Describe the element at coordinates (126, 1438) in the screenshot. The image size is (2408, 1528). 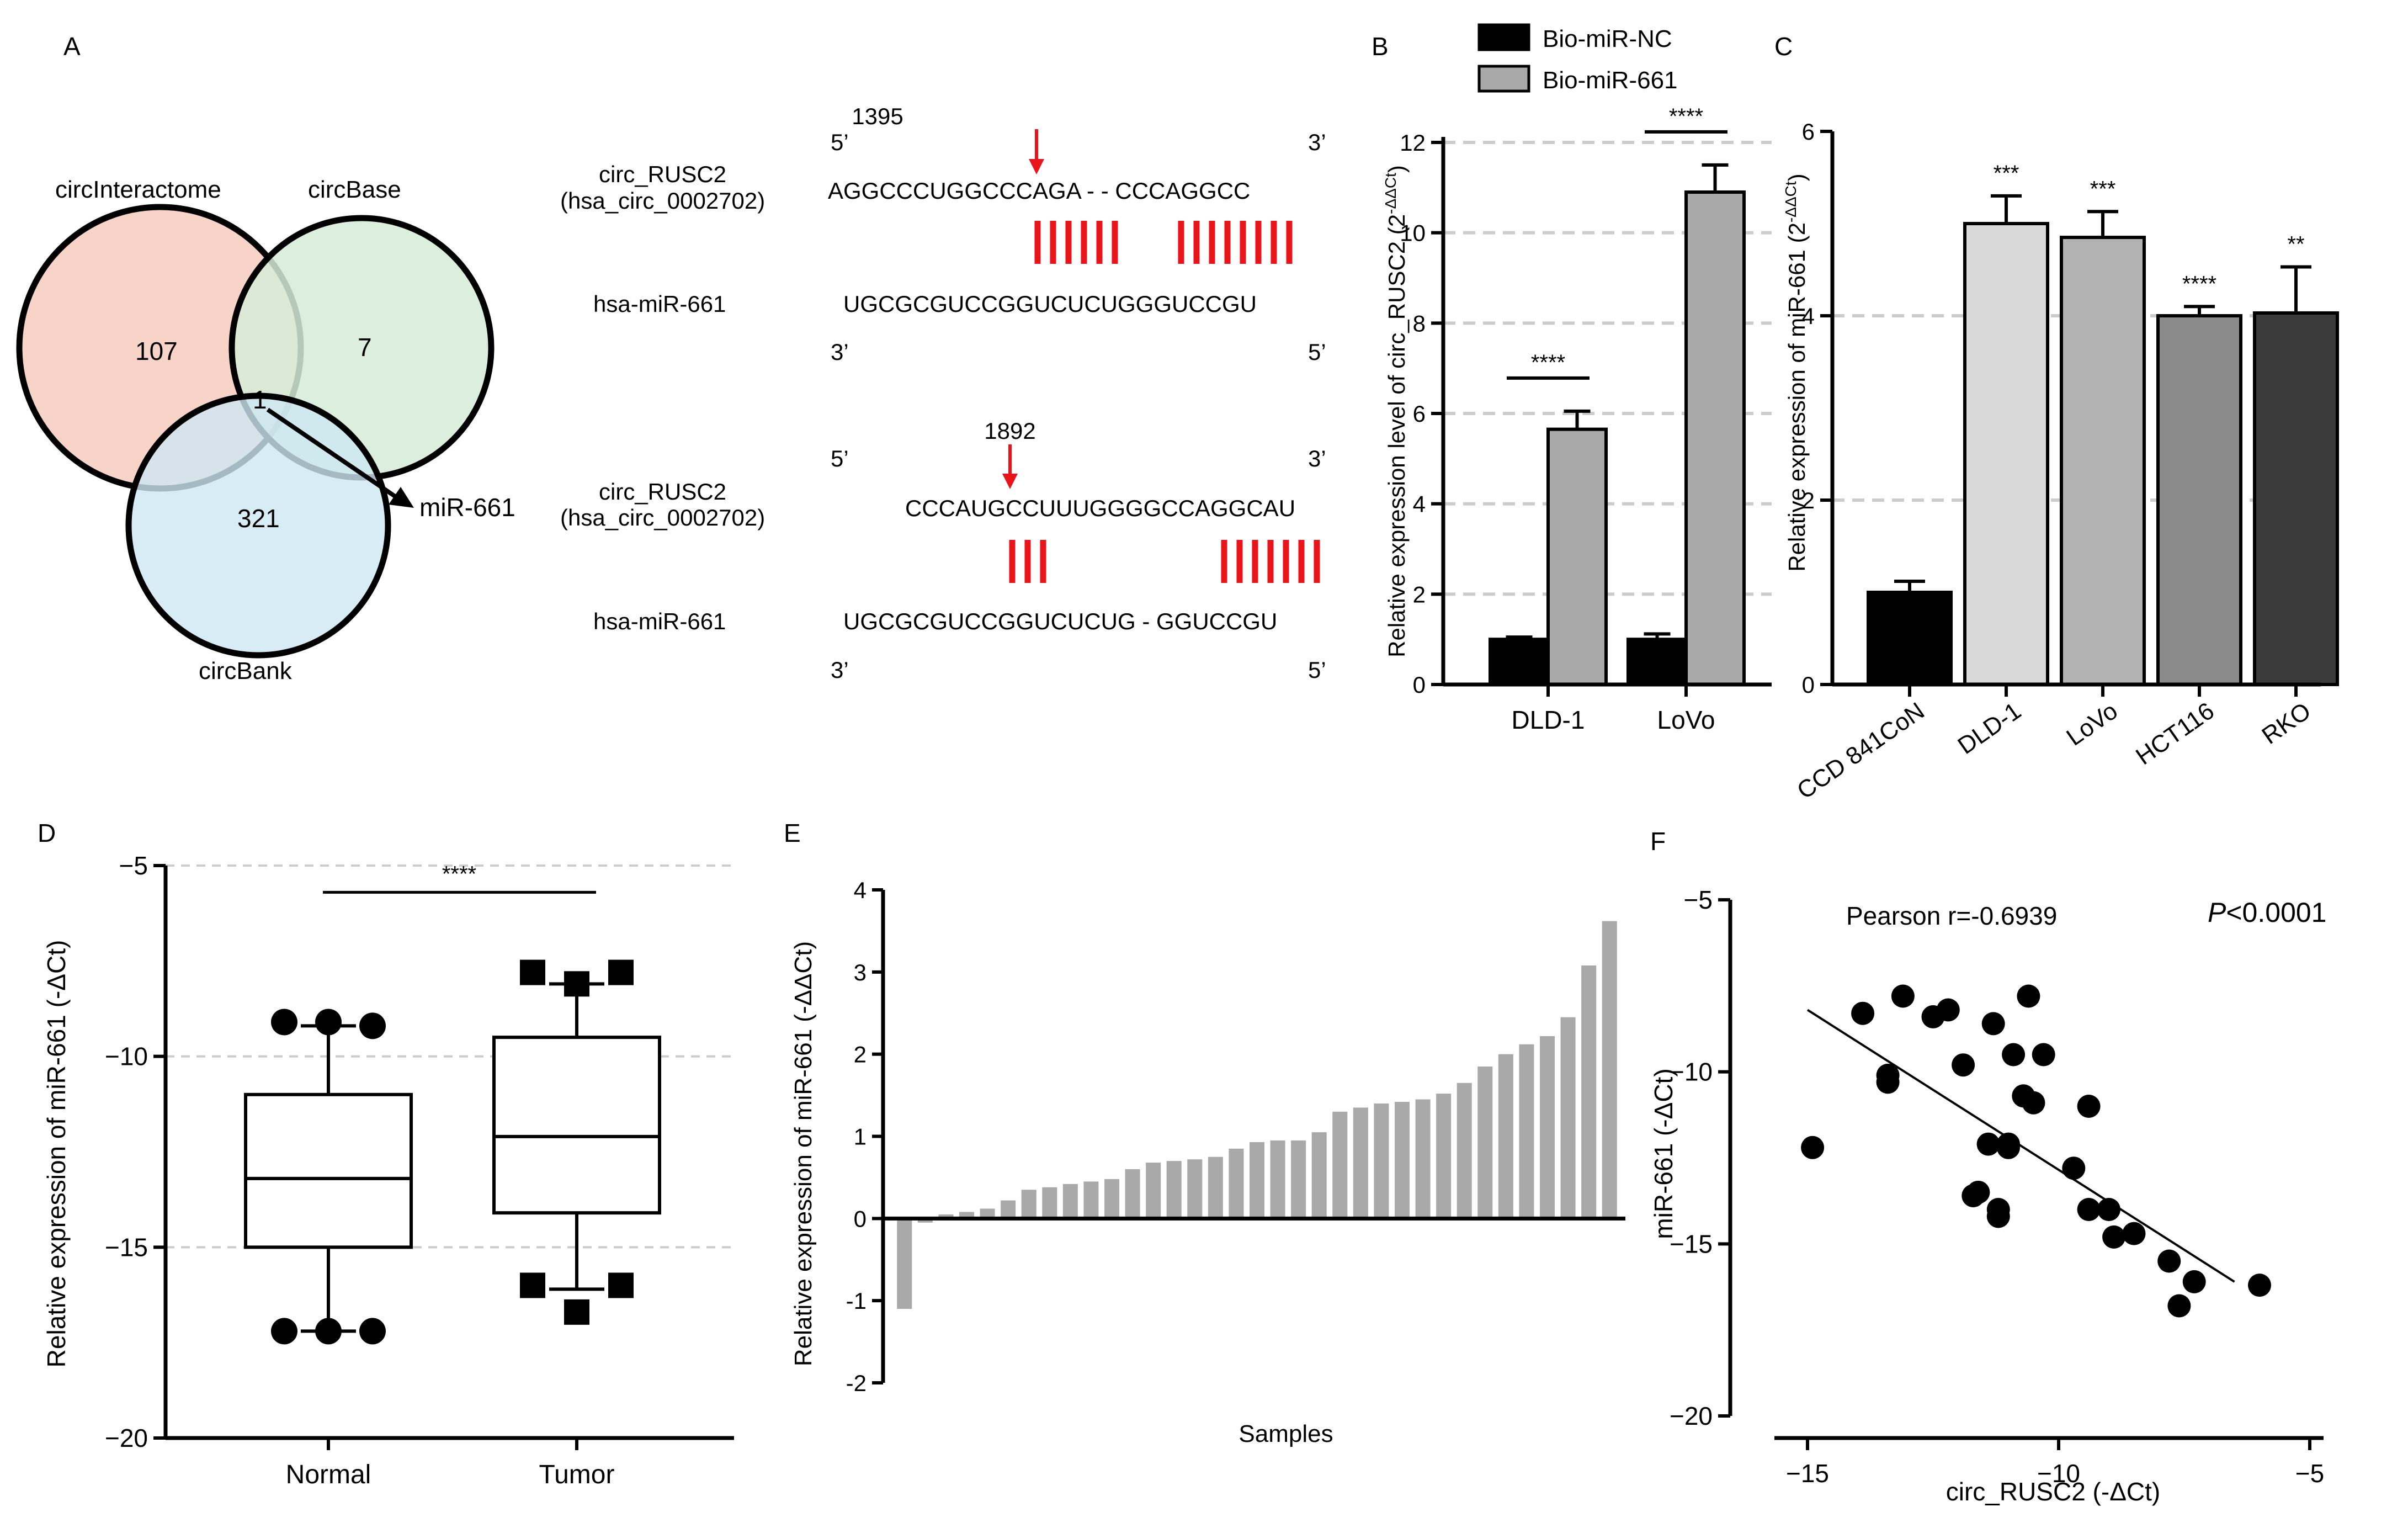
I see `chart-d-ytick-label: −20` at that location.